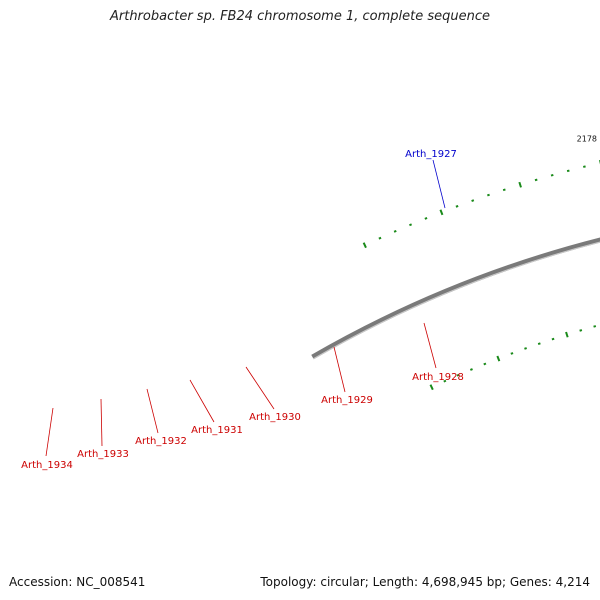  Describe the element at coordinates (152, 411) in the screenshot. I see `leader-arth-1932` at that location.